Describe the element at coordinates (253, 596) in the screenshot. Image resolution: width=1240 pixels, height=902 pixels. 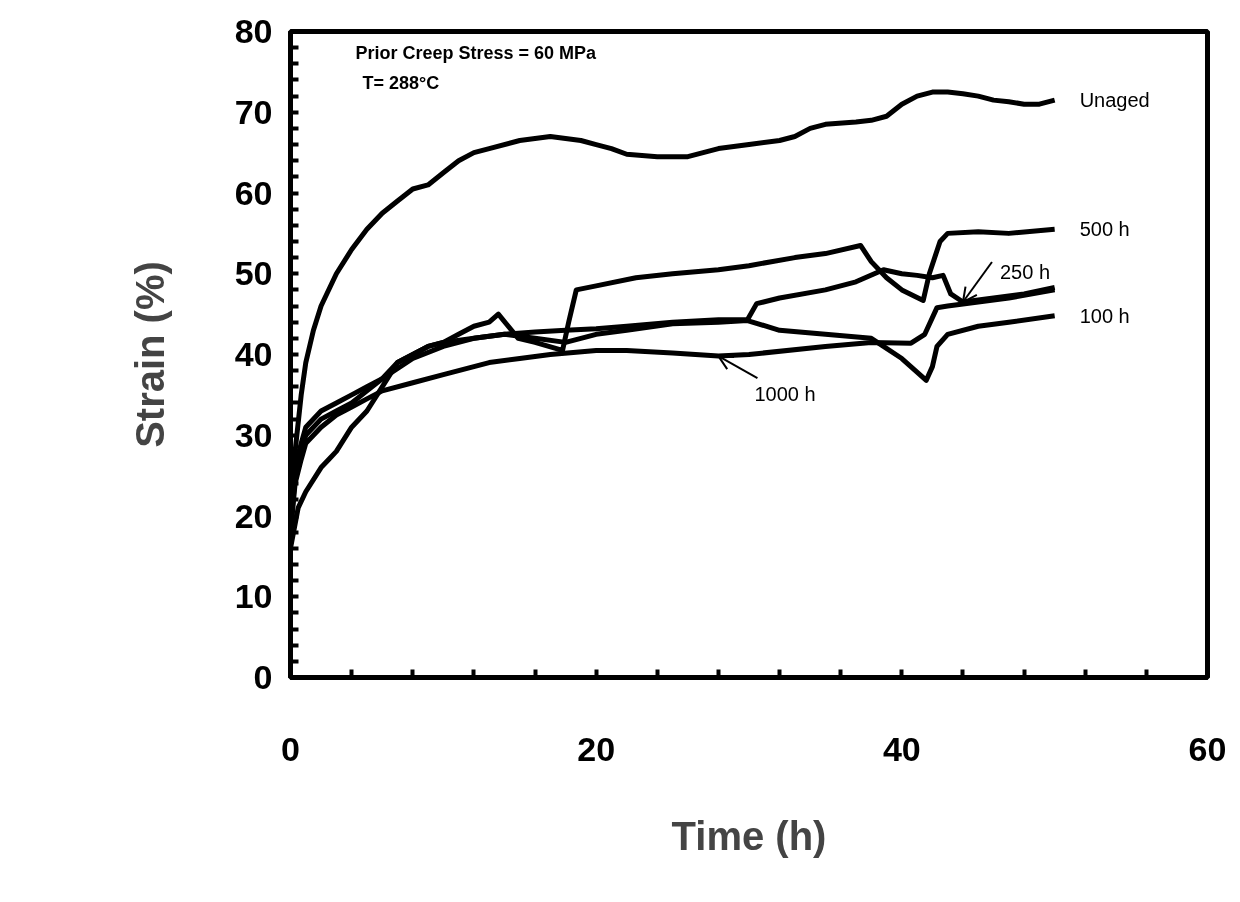
I see `y-tick-label: 10` at that location.